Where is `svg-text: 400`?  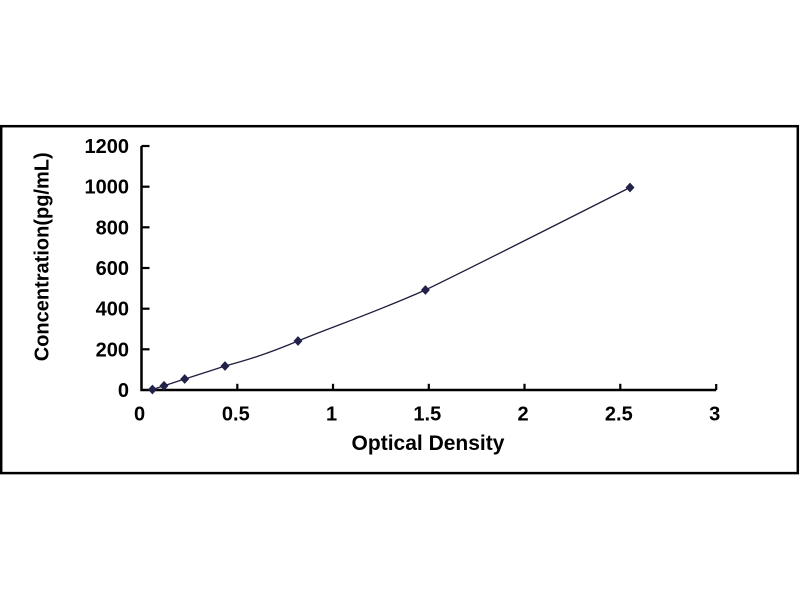
svg-text: 400 is located at coordinates (112, 310).